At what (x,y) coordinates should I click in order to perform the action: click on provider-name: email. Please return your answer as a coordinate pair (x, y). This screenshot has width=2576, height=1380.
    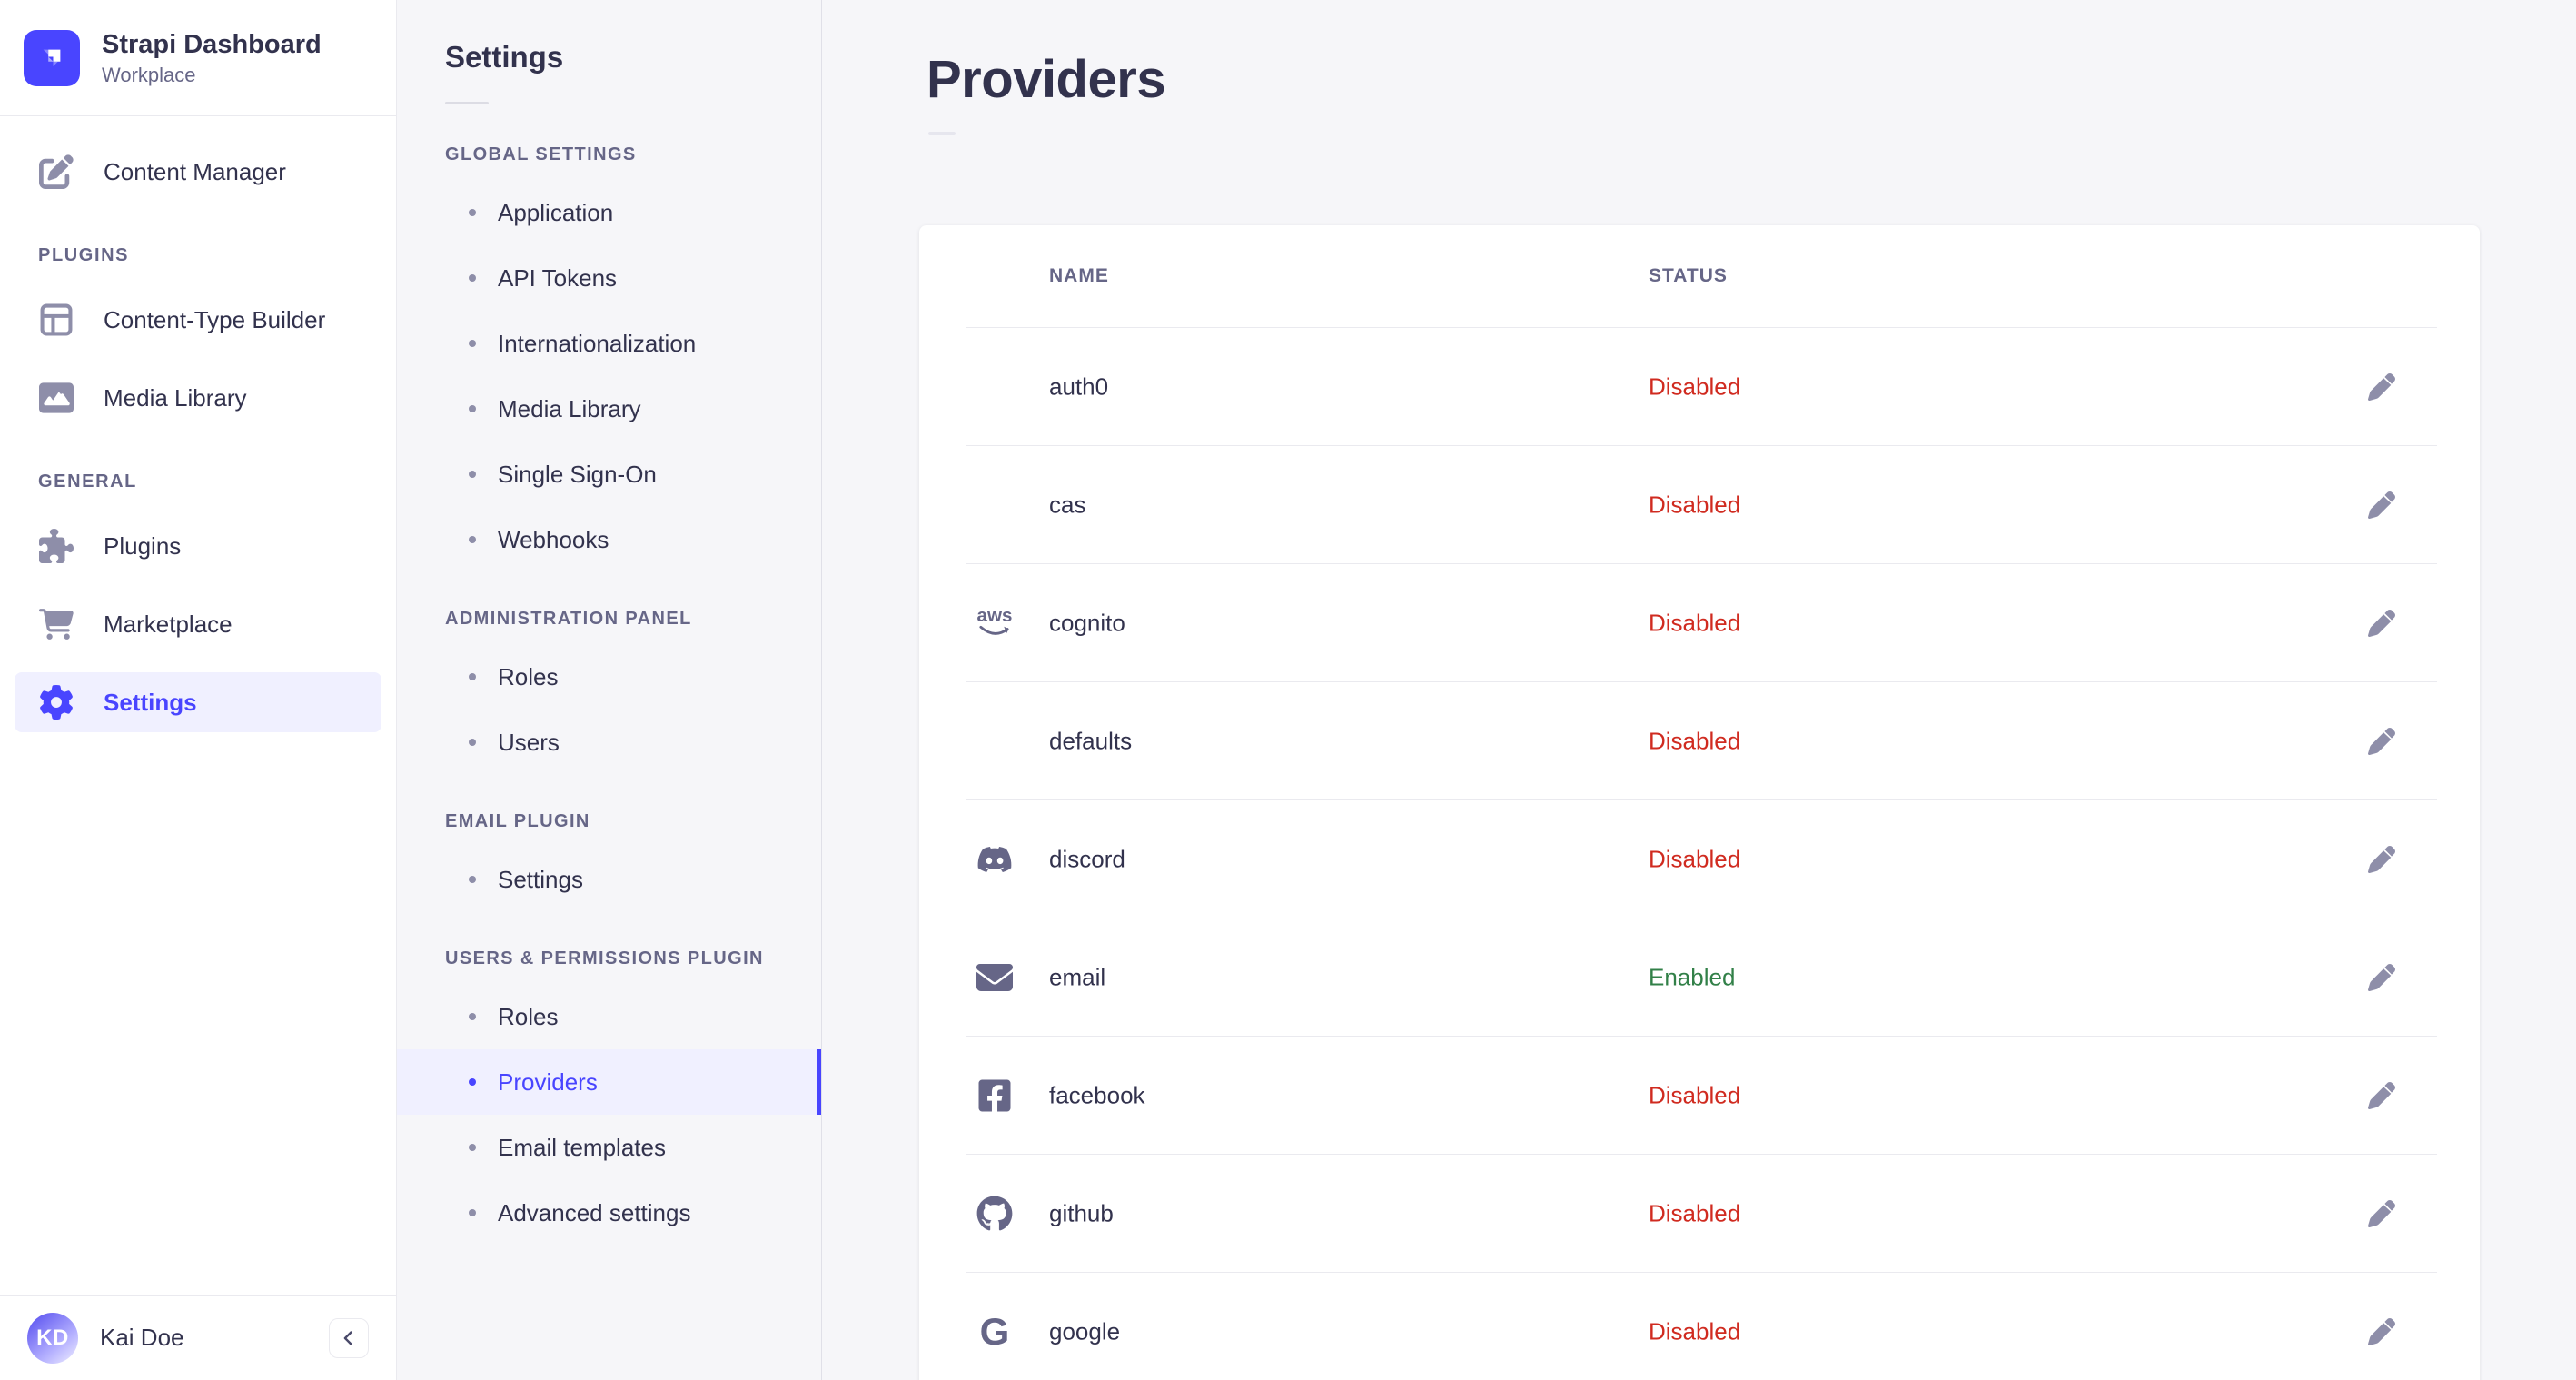
    Looking at the image, I should click on (1077, 976).